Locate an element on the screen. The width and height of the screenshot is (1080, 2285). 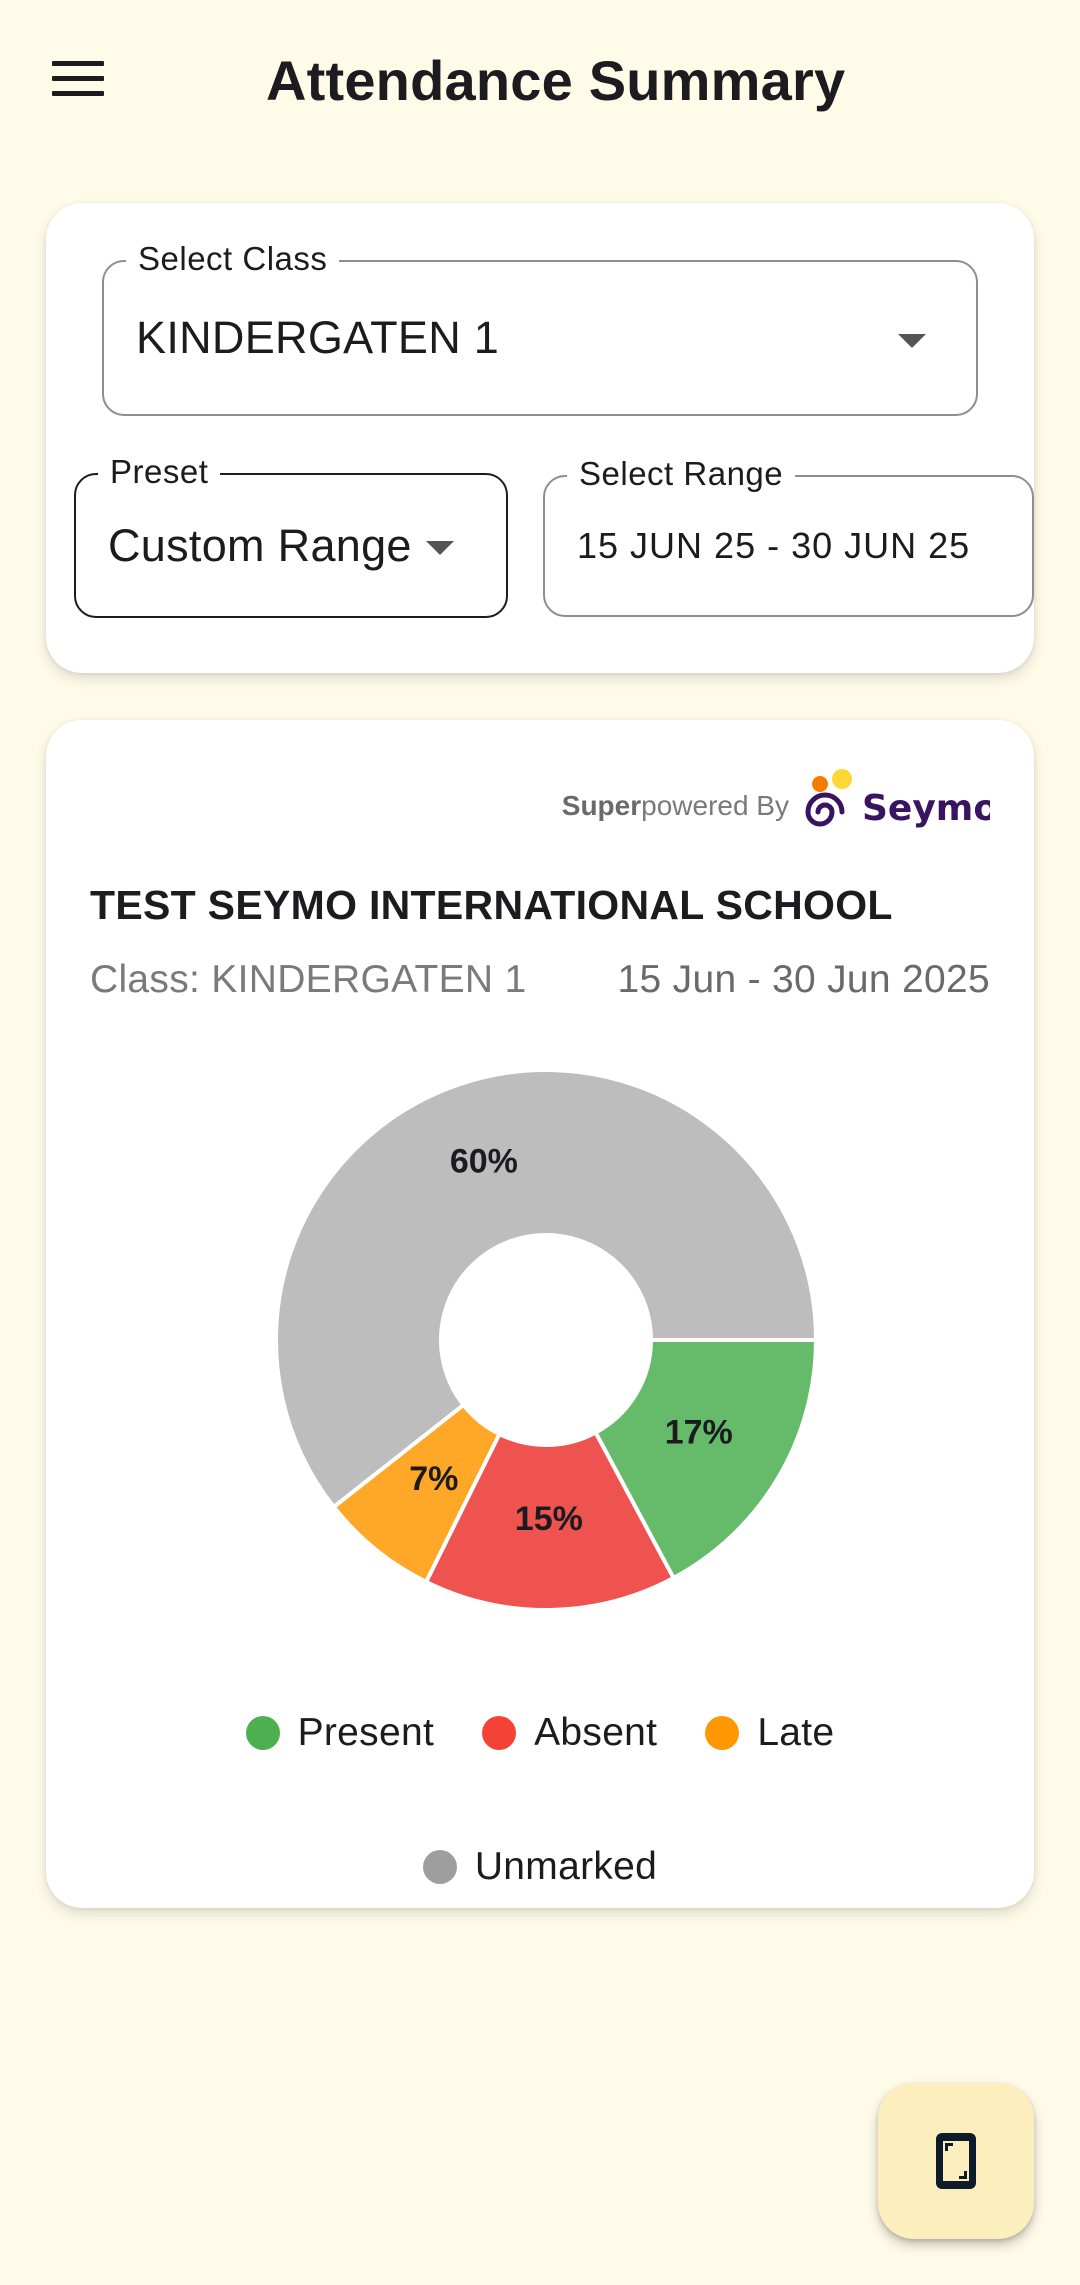
date-info: 15 Jun - 30 Jun 2025 is located at coordinates (803, 979).